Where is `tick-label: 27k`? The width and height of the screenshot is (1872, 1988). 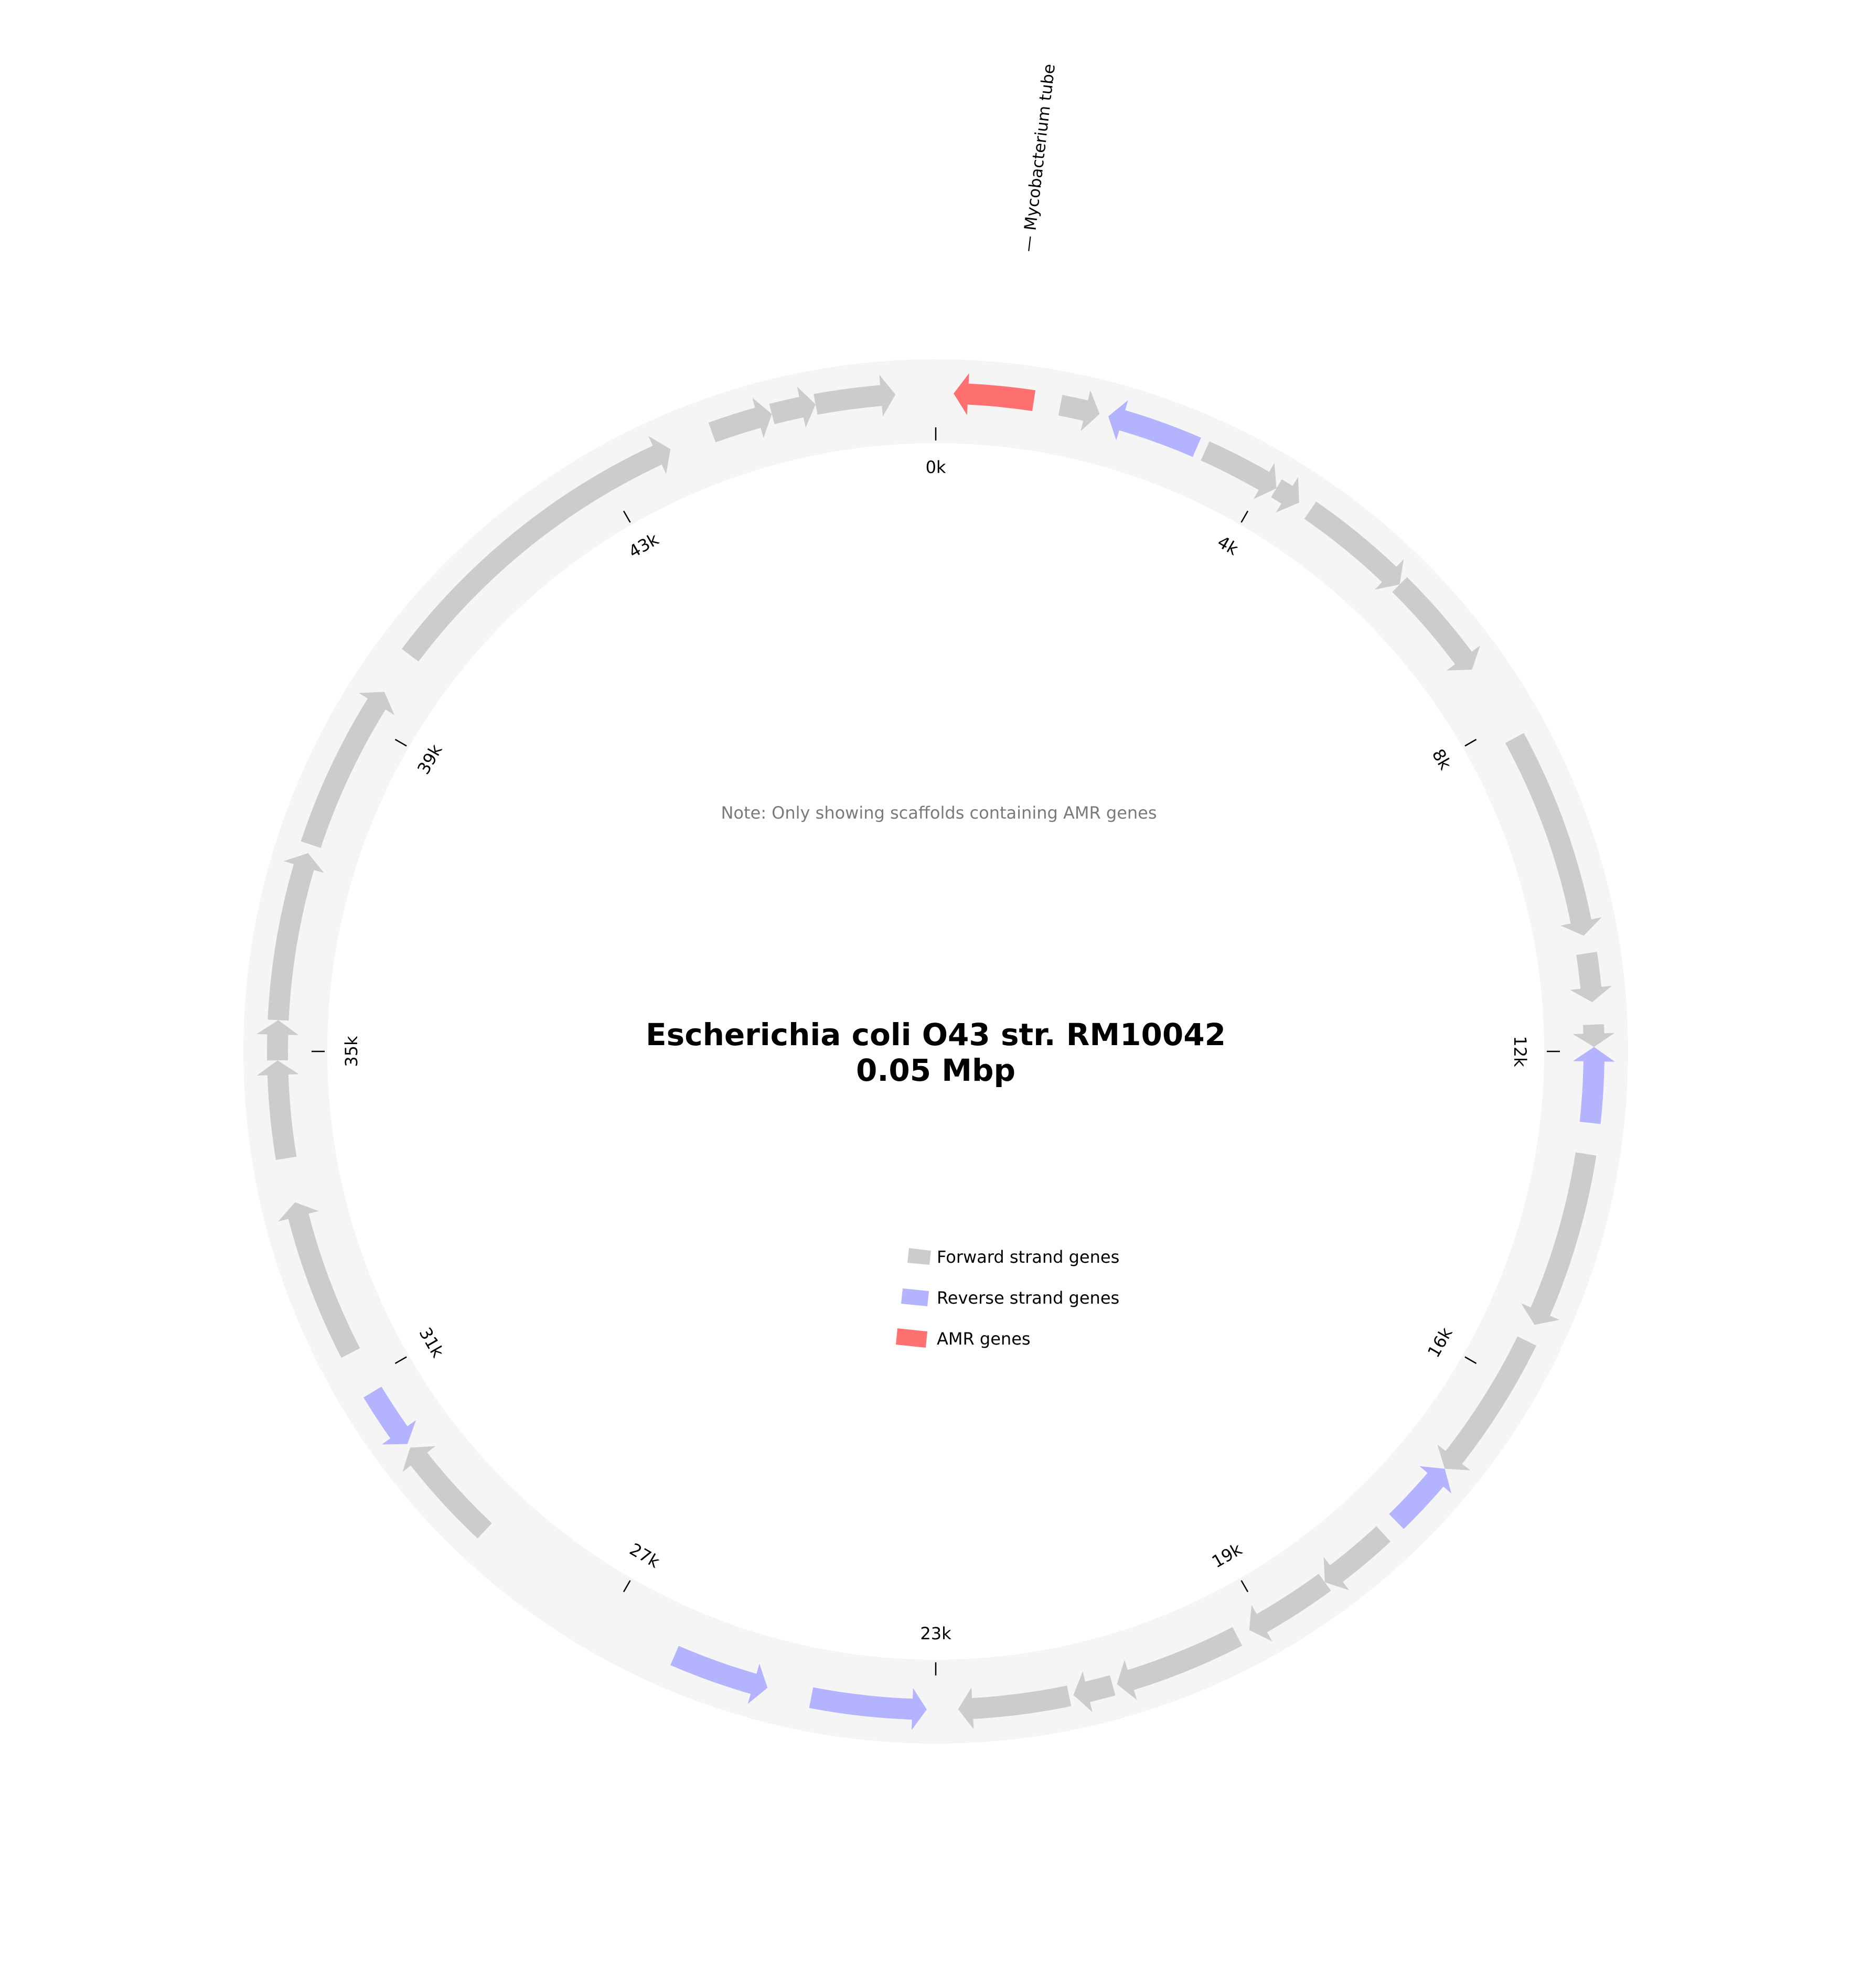 tick-label: 27k is located at coordinates (645, 1555).